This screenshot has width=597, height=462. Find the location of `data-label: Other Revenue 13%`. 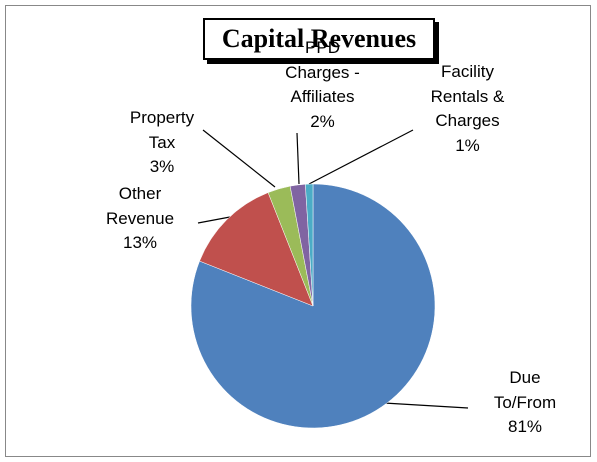

data-label: Other Revenue 13% is located at coordinates (140, 219).